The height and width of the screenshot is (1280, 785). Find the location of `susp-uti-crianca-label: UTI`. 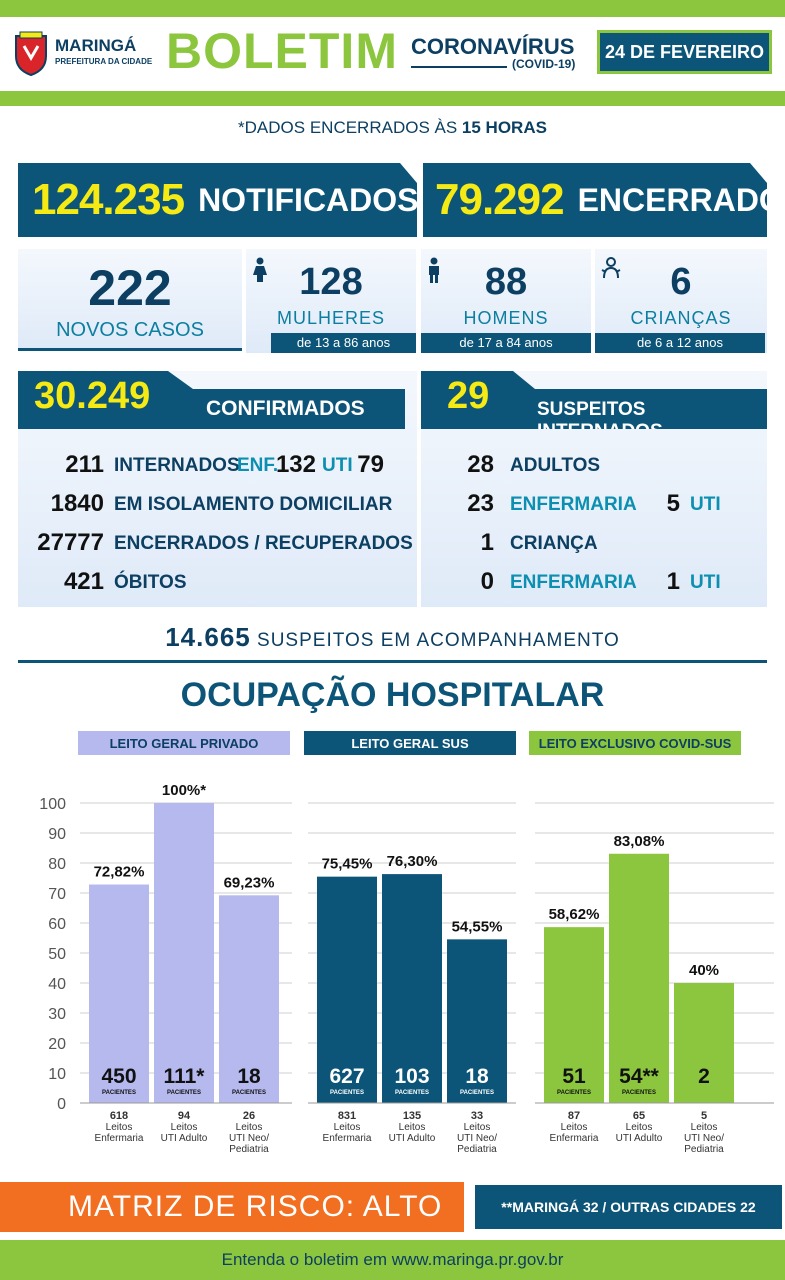

susp-uti-crianca-label: UTI is located at coordinates (705, 582).